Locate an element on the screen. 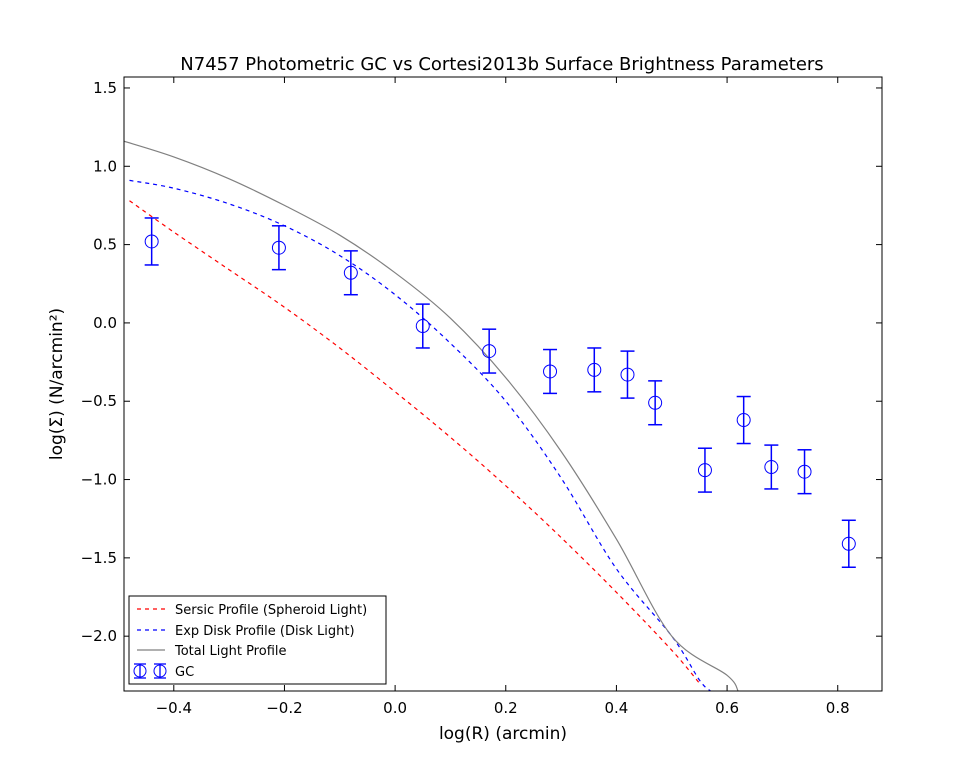 This screenshot has width=980, height=772. legend-label-1: Exp Disk Profile (Disk Light) is located at coordinates (265, 631).